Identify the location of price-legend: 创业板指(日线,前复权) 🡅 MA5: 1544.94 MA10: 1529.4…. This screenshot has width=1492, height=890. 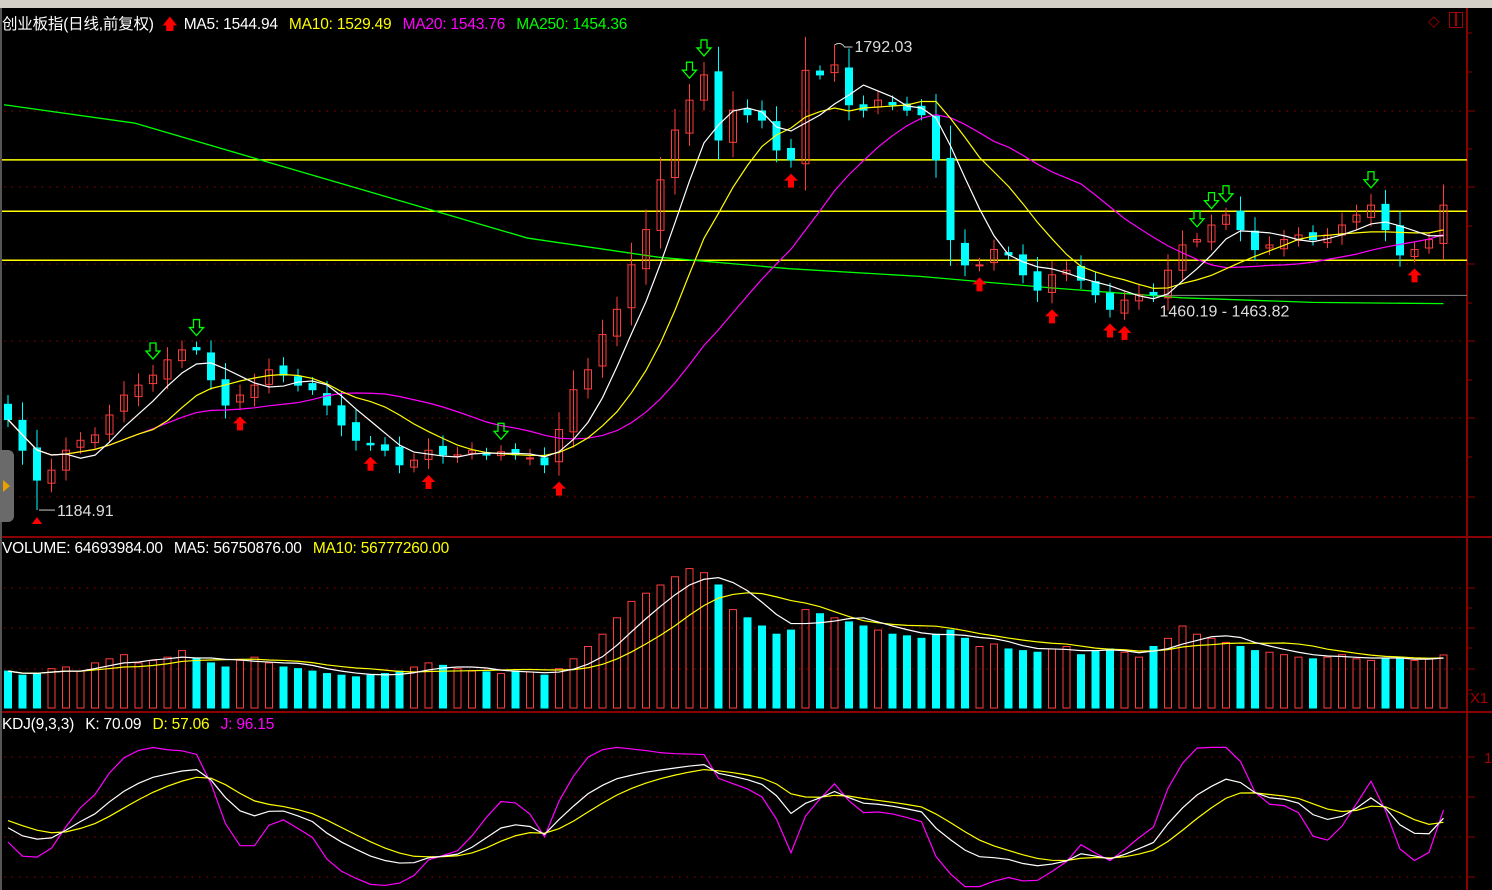
(318, 25).